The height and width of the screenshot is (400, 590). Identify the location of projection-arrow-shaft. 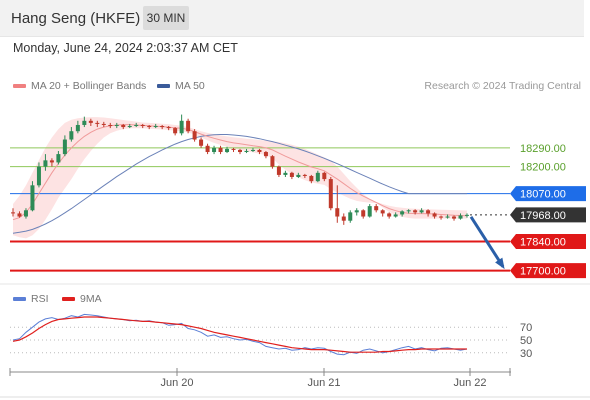
(487, 242).